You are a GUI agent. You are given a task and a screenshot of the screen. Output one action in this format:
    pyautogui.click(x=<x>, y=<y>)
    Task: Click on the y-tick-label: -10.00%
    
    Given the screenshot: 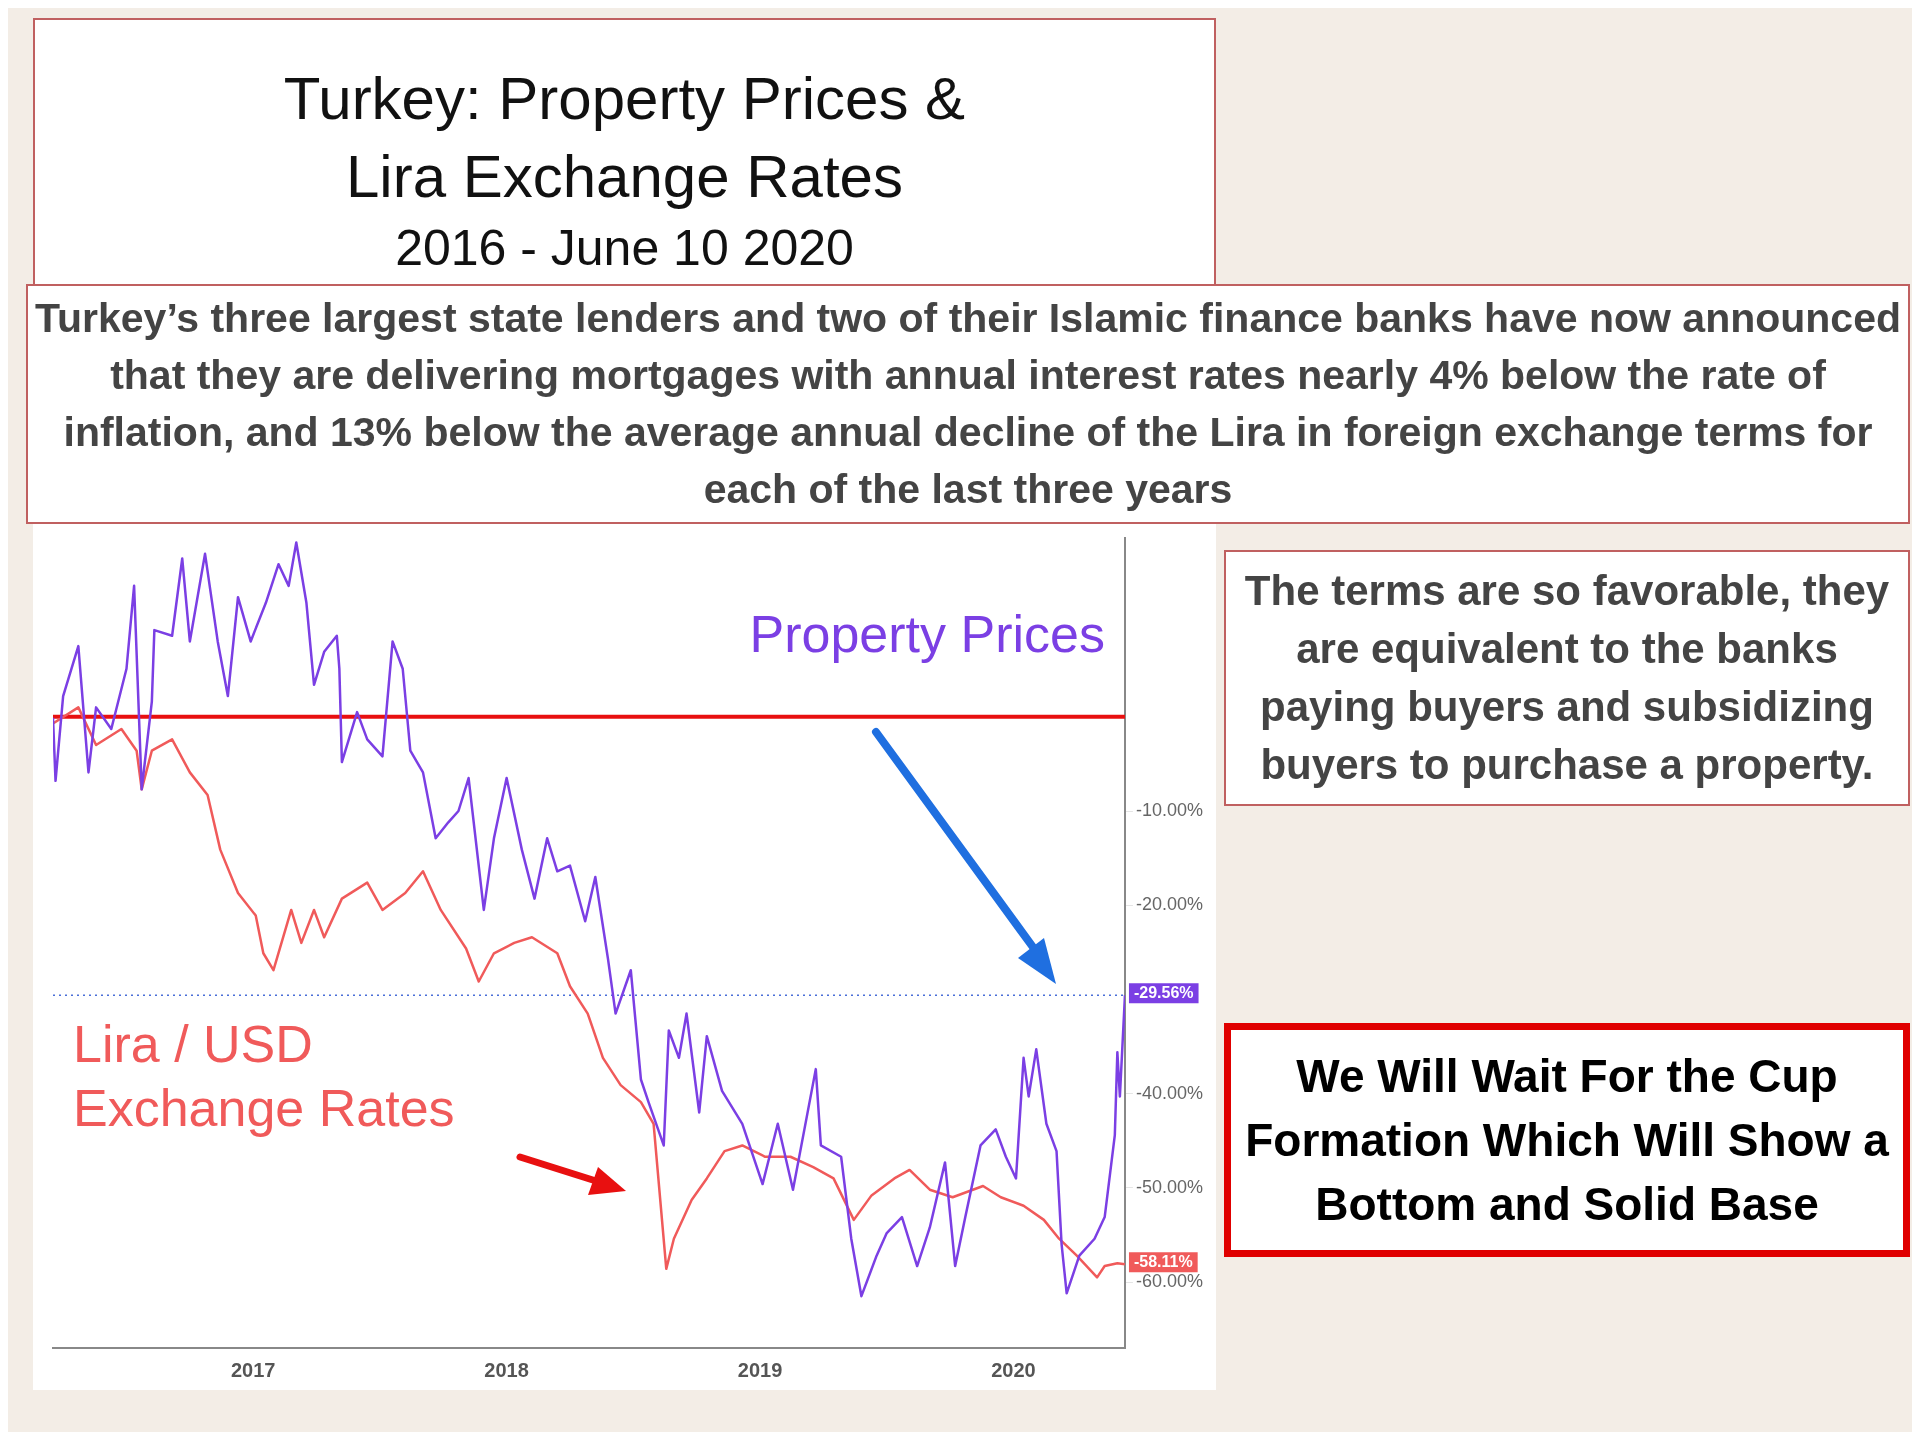 What is the action you would take?
    pyautogui.click(x=1169, y=809)
    